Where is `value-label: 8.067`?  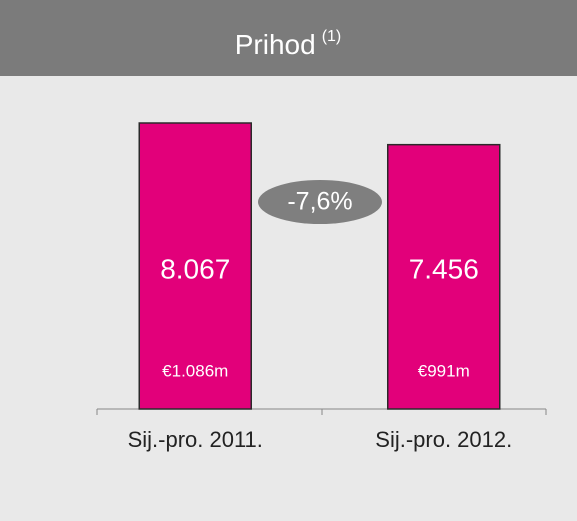
value-label: 8.067 is located at coordinates (195, 268).